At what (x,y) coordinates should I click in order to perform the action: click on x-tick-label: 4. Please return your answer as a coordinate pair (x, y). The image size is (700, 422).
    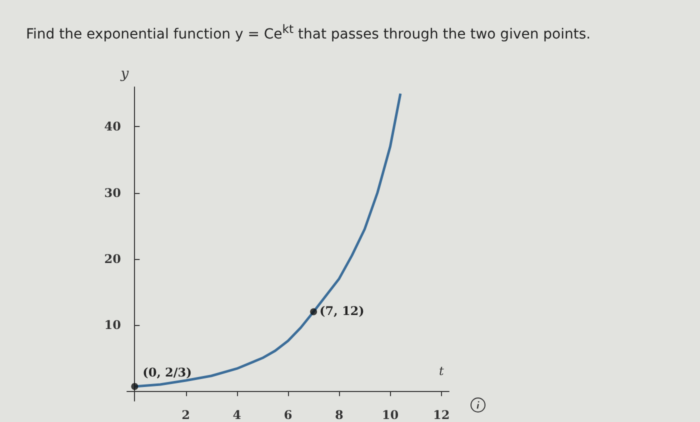
    Looking at the image, I should click on (237, 415).